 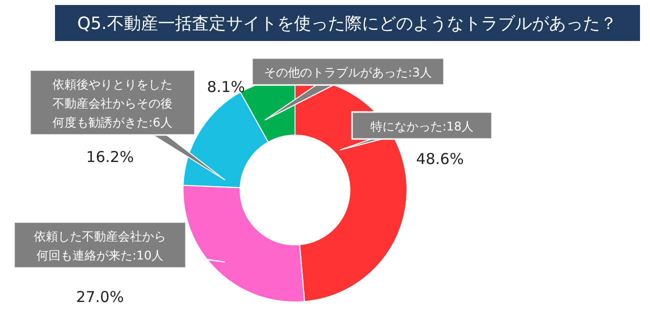 I want to click on slice-label: その他のトラブルがあった:3人, so click(x=348, y=73).